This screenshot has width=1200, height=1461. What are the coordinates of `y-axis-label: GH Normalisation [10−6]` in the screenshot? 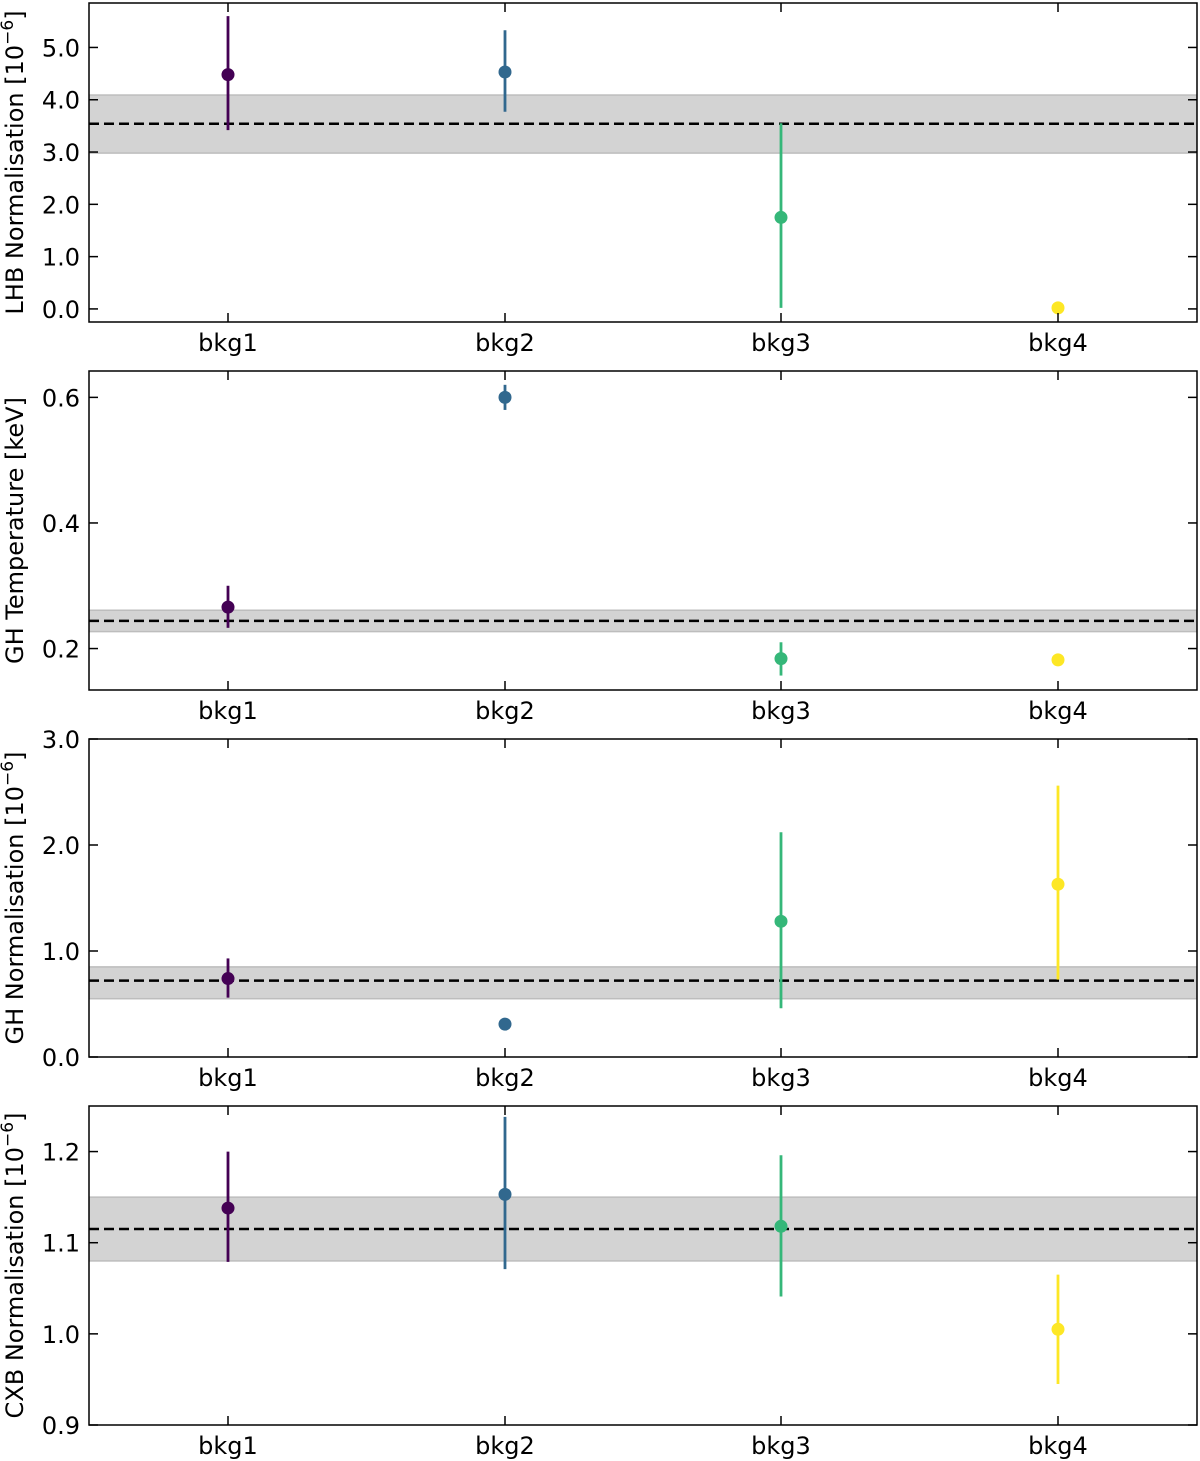 It's located at (14, 898).